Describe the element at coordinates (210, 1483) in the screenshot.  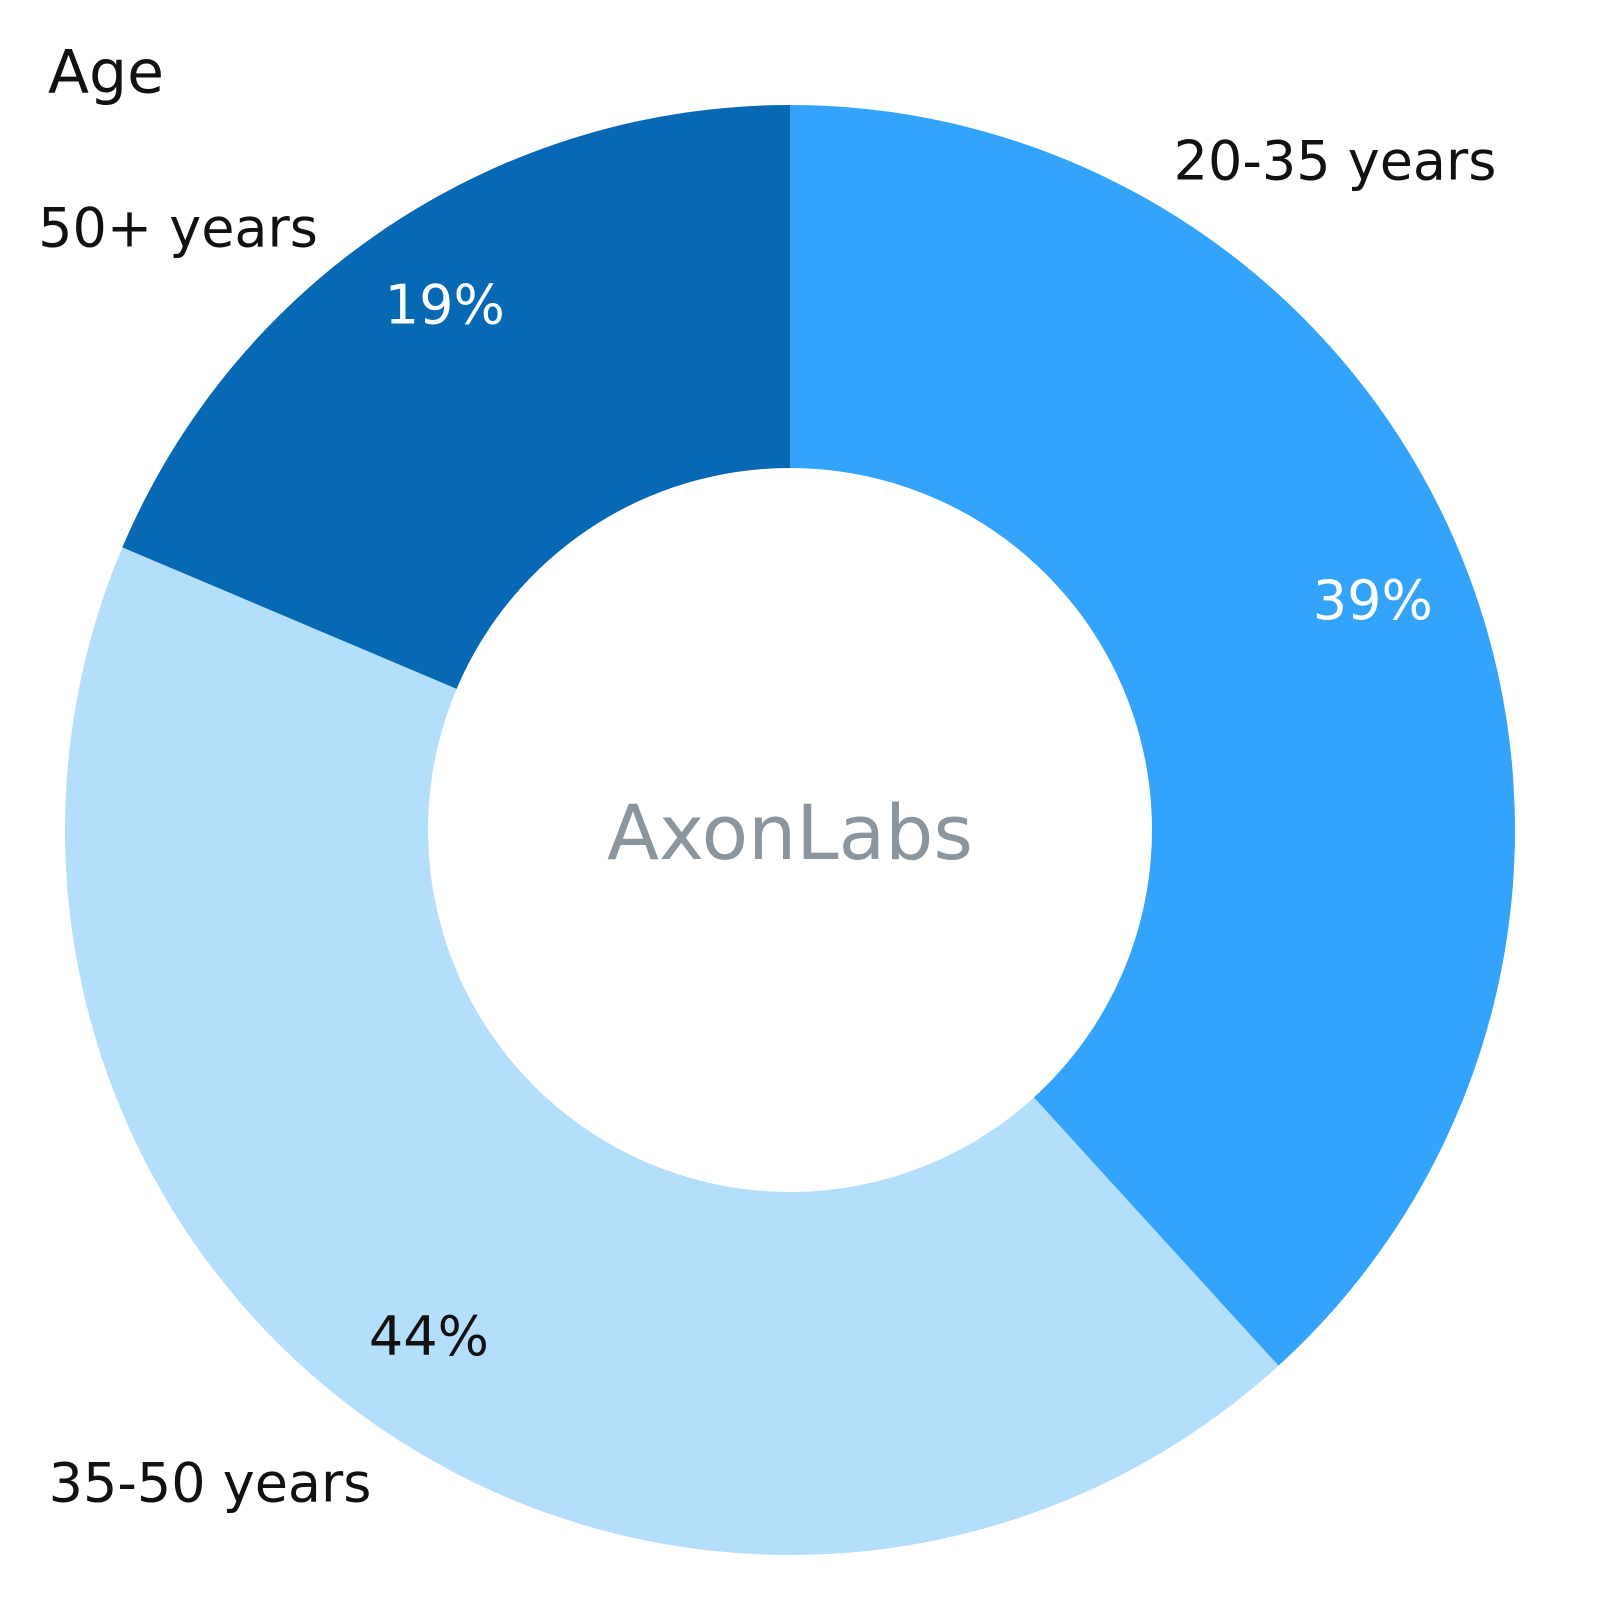
I see `category-label: 35-50 years` at that location.